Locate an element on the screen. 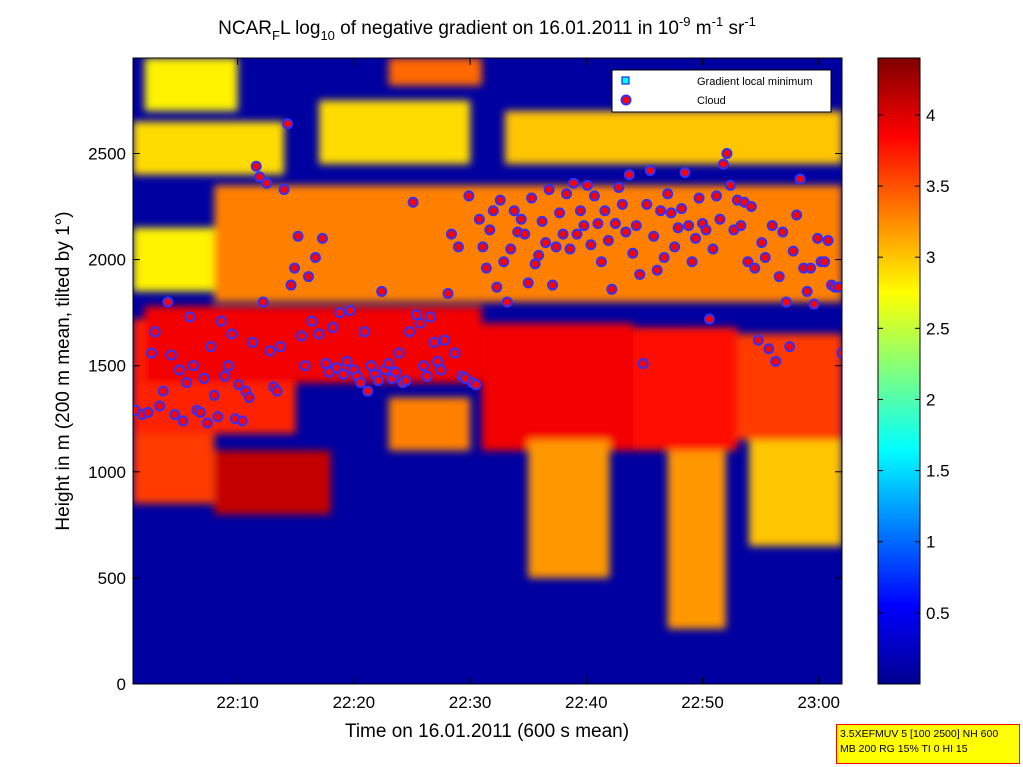 The image size is (1023, 767). legend-cloud-marker-icon is located at coordinates (626, 100).